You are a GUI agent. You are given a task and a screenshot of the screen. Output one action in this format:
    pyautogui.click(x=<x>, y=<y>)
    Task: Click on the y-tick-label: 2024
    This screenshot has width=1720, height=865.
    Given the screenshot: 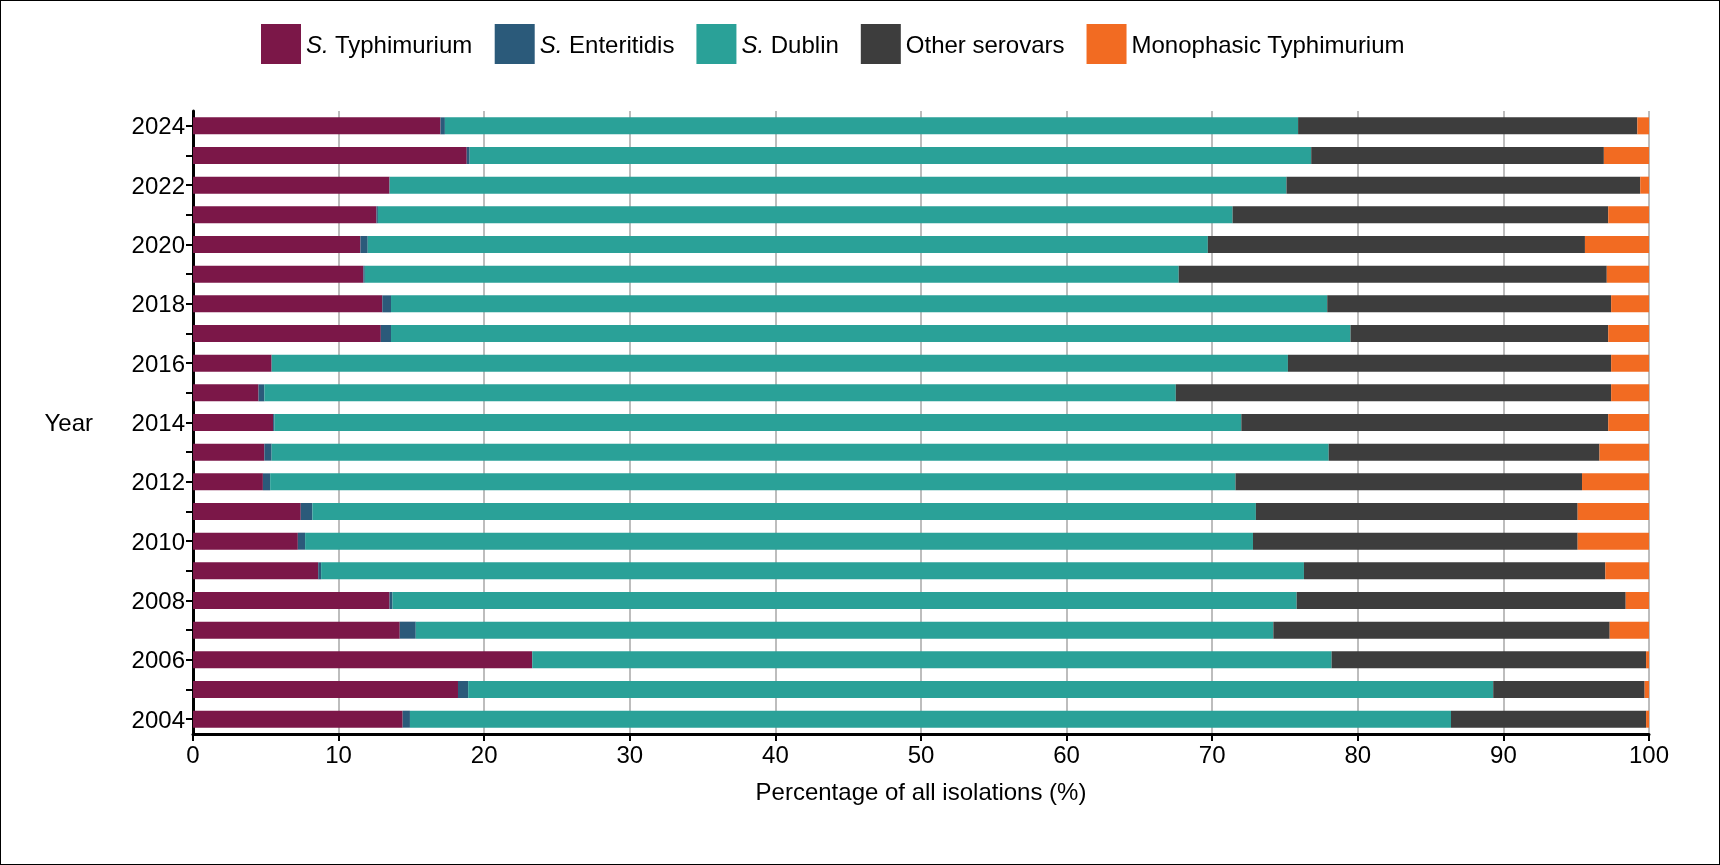 What is the action you would take?
    pyautogui.click(x=158, y=126)
    